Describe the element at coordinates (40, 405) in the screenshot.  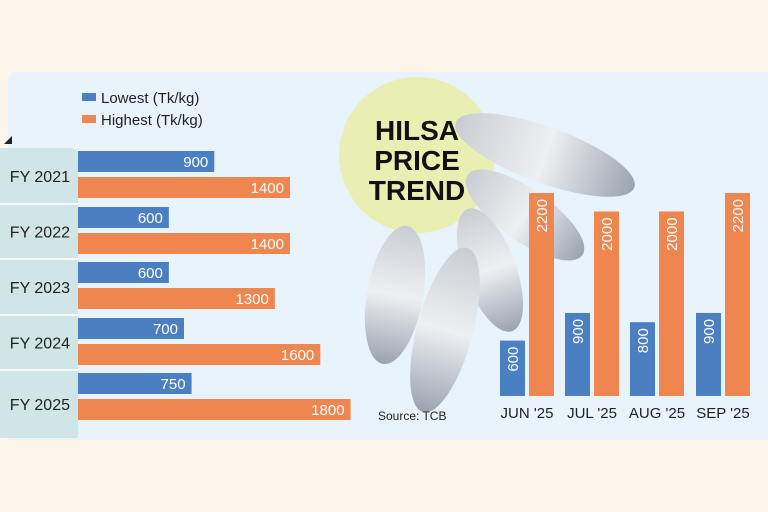
I see `category-label: FY 2025` at that location.